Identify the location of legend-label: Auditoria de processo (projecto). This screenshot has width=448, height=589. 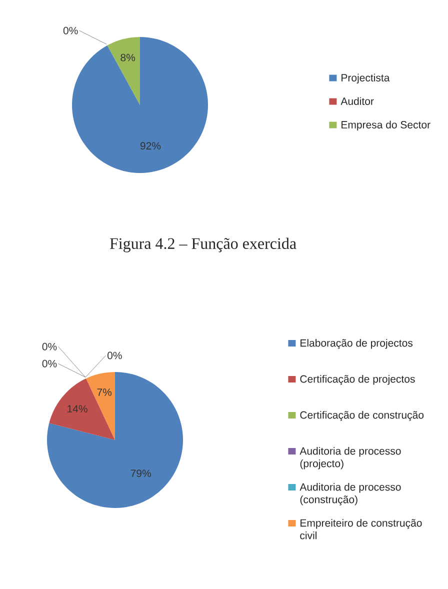
(350, 458).